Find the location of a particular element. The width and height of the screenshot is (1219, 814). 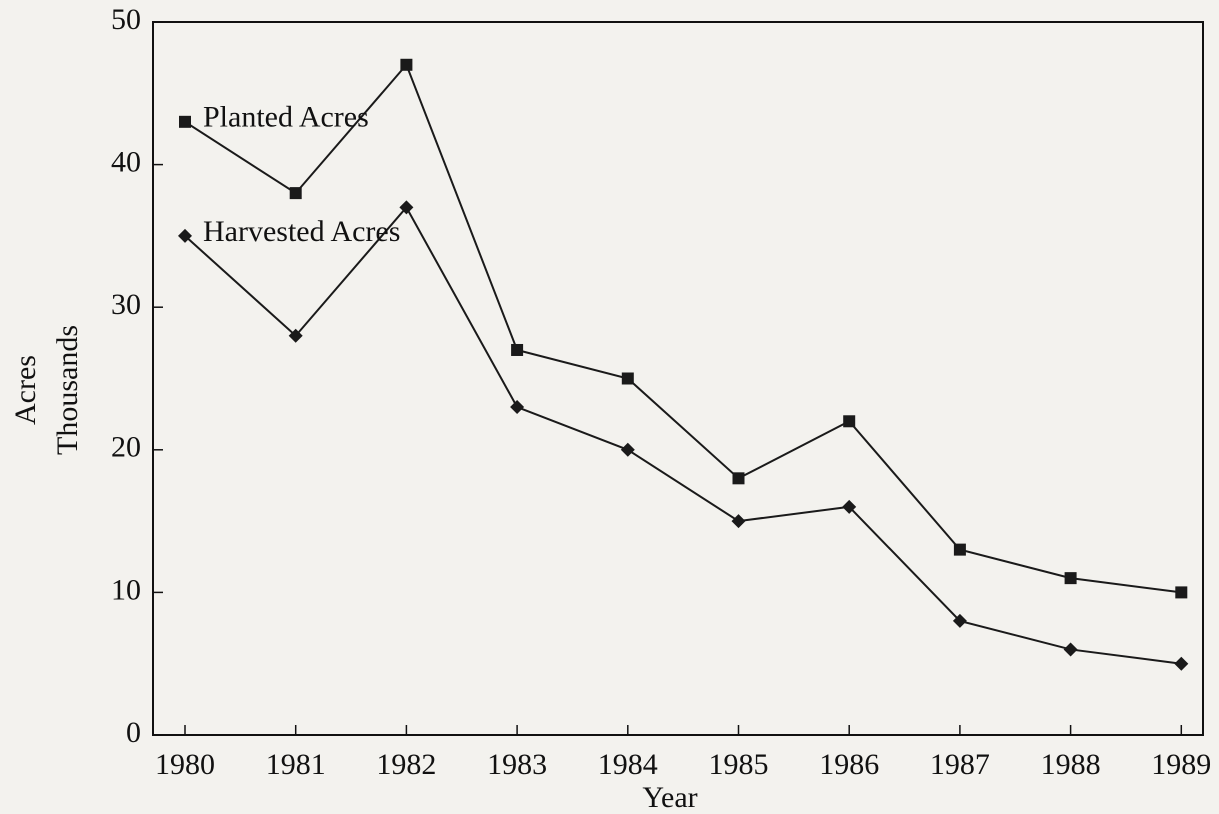

x-tick-label: 1983 is located at coordinates (517, 764).